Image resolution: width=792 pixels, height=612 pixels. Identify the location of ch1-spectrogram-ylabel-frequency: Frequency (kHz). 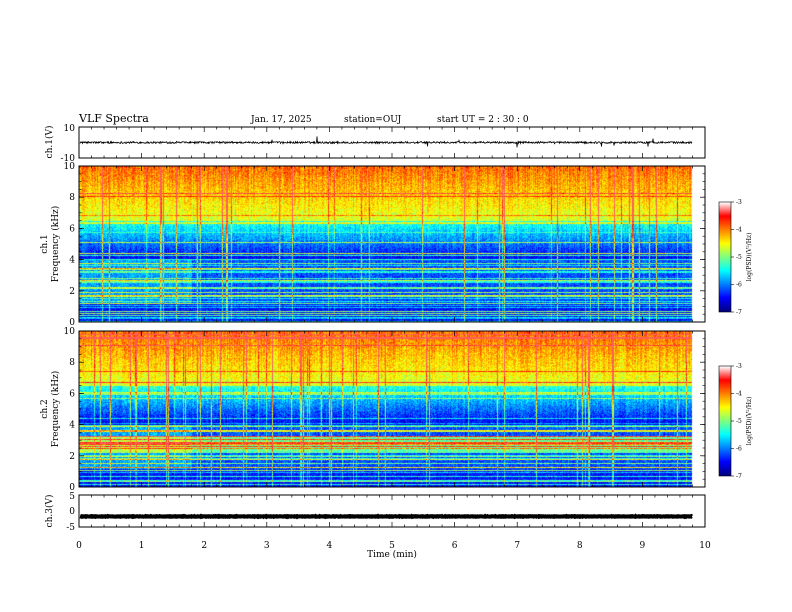
(55, 244).